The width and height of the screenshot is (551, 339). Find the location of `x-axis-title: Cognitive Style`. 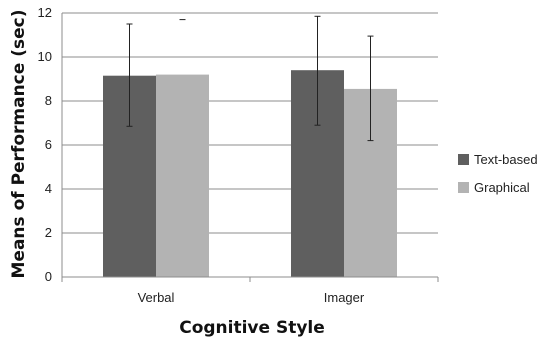

x-axis-title: Cognitive Style is located at coordinates (252, 328).